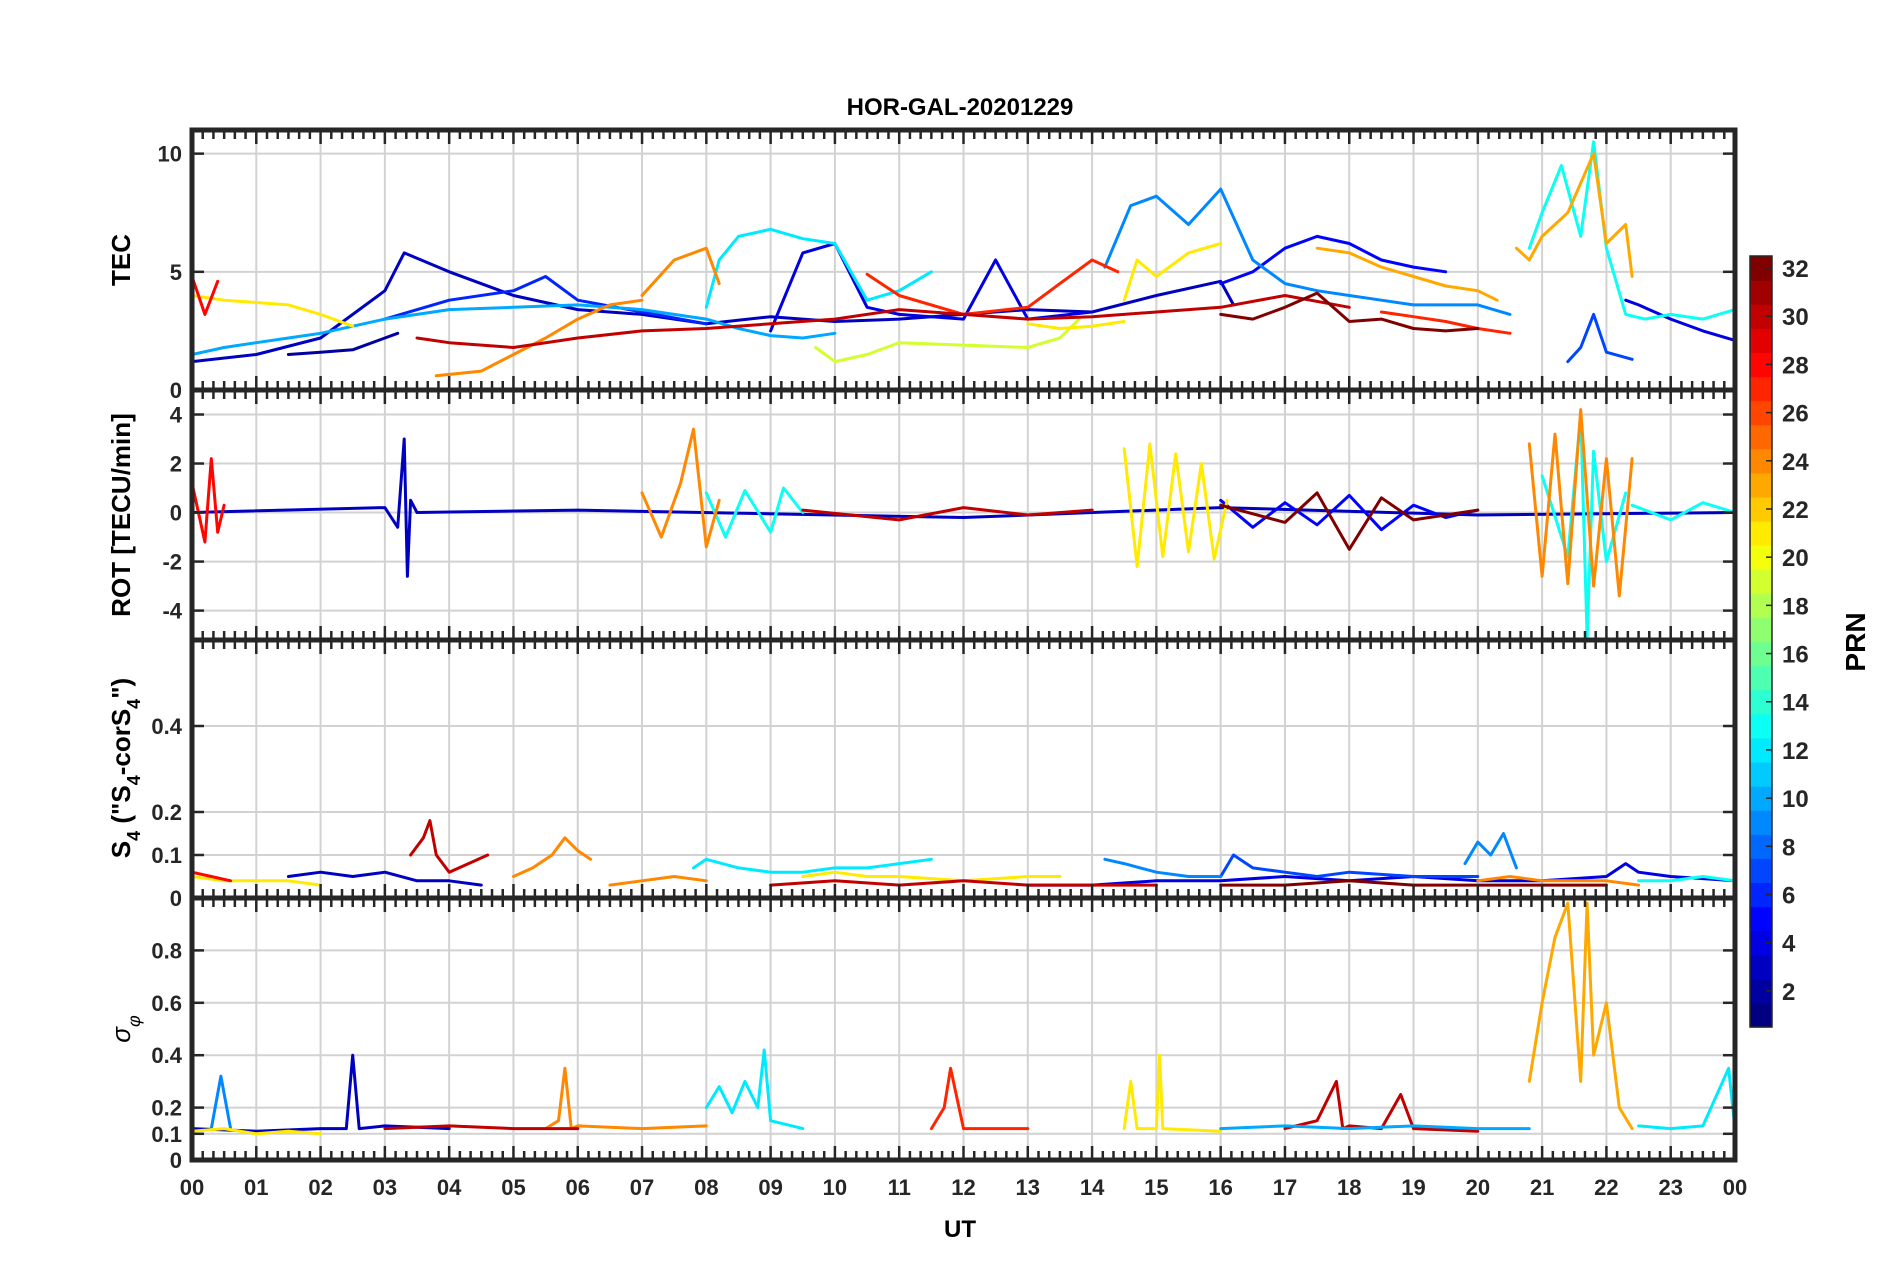  What do you see at coordinates (1670, 1187) in the screenshot?
I see `x-tick-label: 23` at bounding box center [1670, 1187].